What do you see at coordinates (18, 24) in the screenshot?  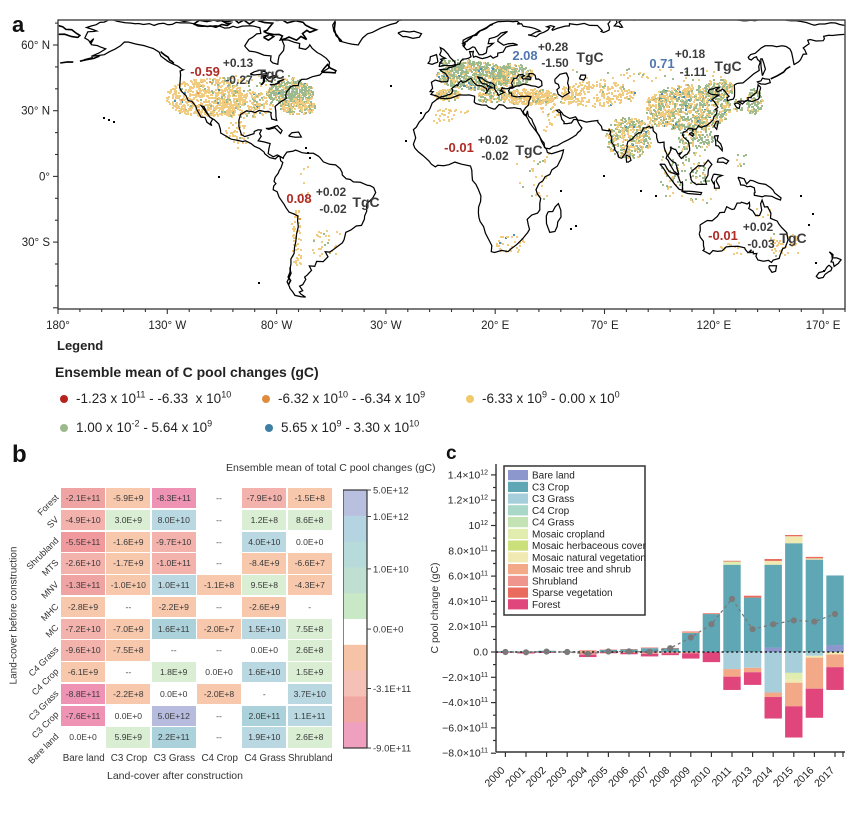 I see `svg-text: a` at bounding box center [18, 24].